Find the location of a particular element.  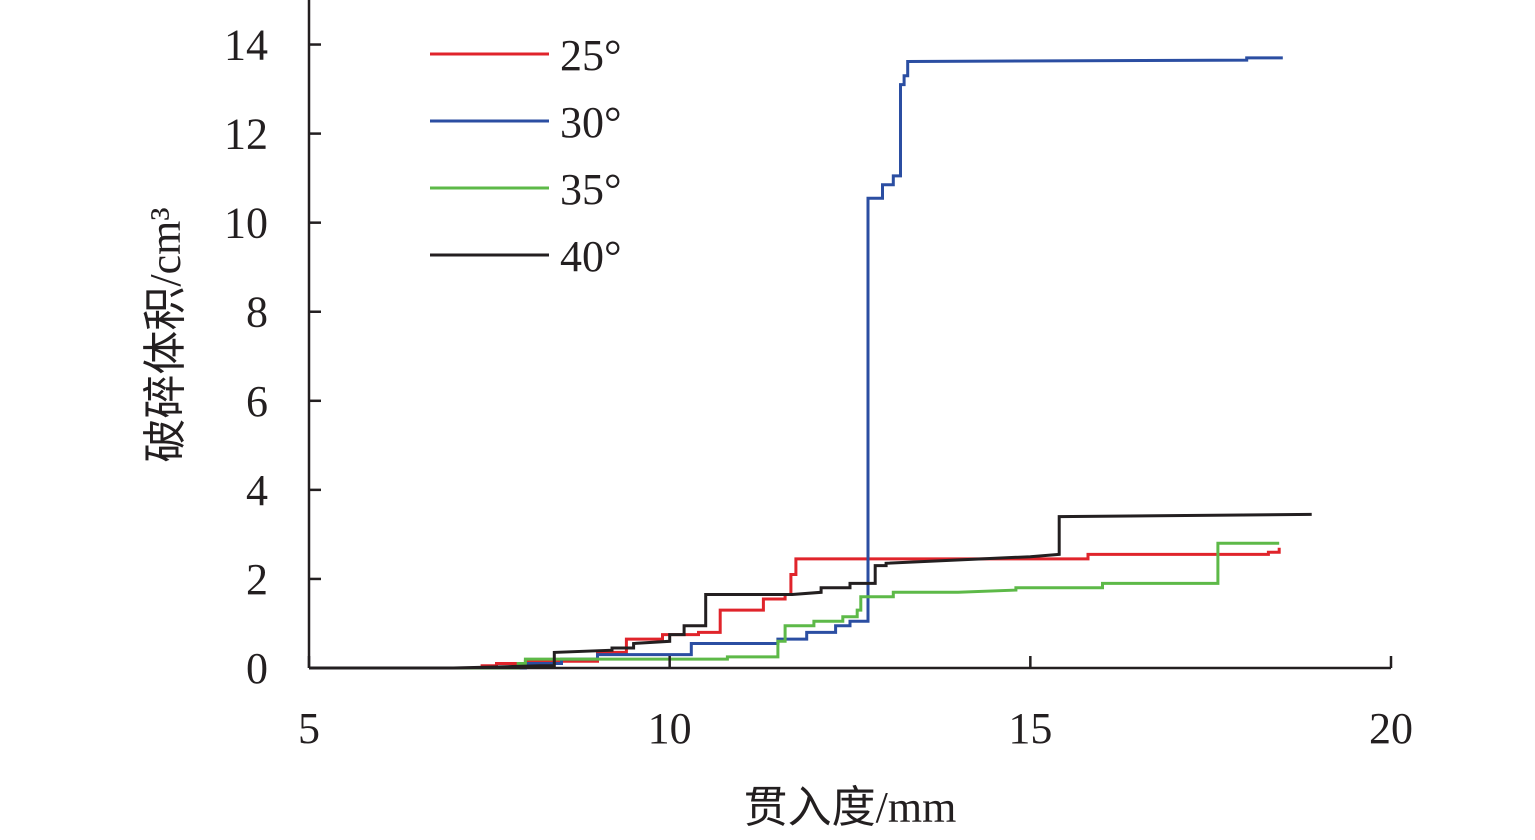

legend-label-3: 40° is located at coordinates (591, 256).